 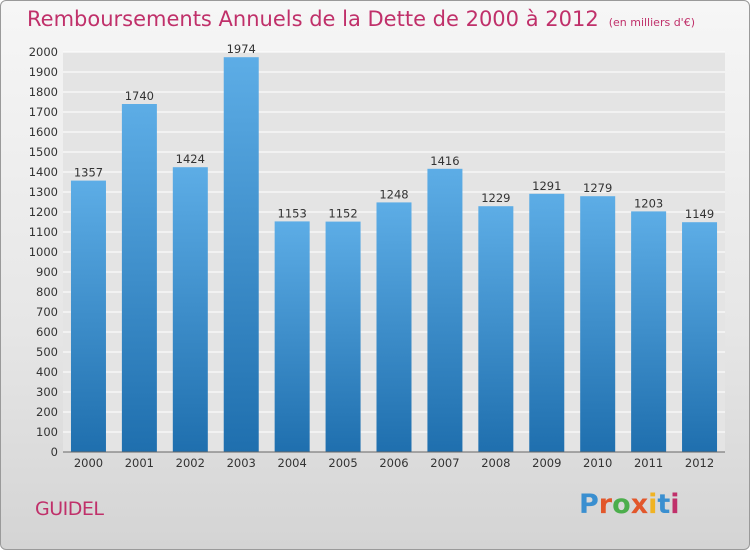 What do you see at coordinates (43, 172) in the screenshot?
I see `y-tick-label: 1400` at bounding box center [43, 172].